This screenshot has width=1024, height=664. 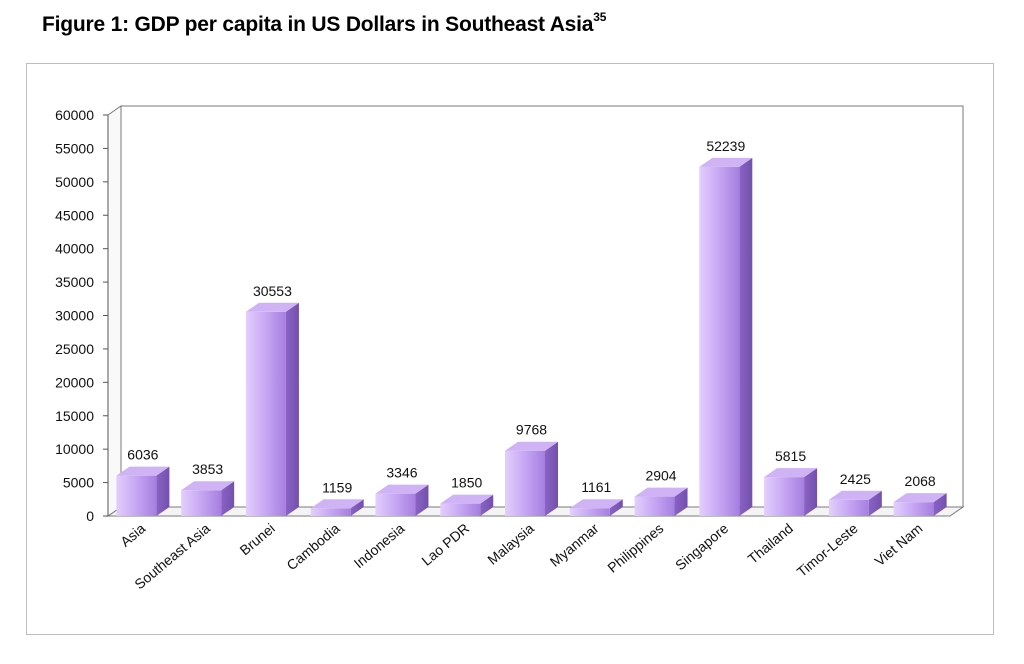 What do you see at coordinates (312, 546) in the screenshot?
I see `x-tick-label: Cambodia` at bounding box center [312, 546].